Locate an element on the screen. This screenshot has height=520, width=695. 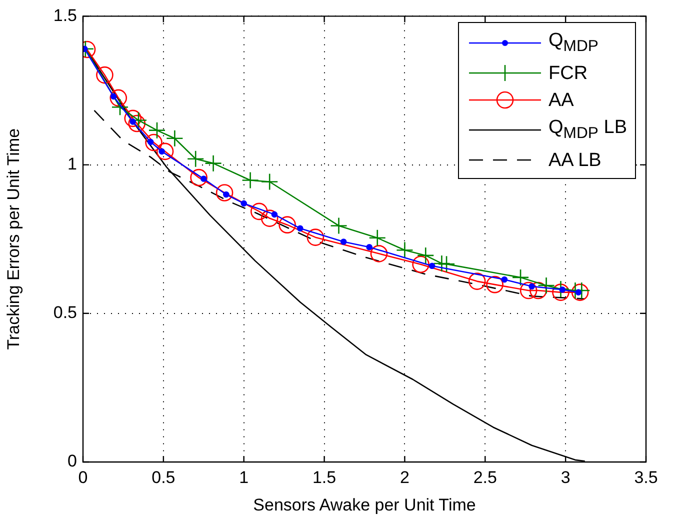
x-tick-label: 3.5 is located at coordinates (646, 477).